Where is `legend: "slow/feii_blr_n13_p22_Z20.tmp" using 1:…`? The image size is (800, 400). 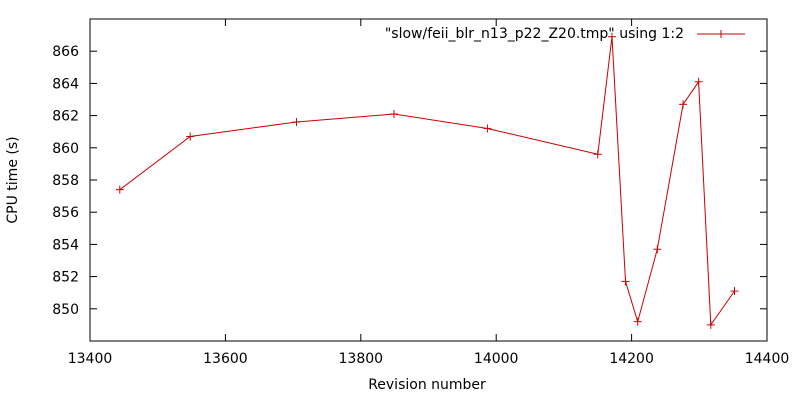
legend: "slow/feii_blr_n13_p22_Z20.tmp" using 1:… is located at coordinates (565, 34).